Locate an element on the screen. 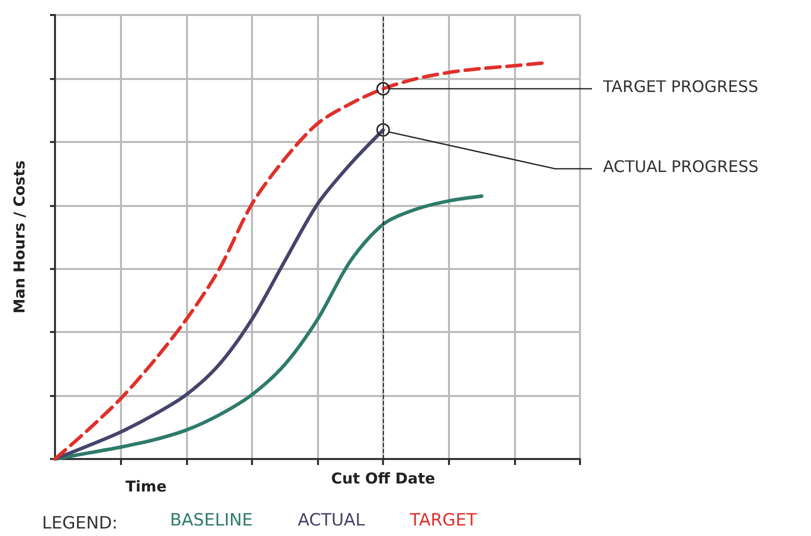 This screenshot has height=536, width=811. text: TARGET PROGRESS is located at coordinates (680, 86).